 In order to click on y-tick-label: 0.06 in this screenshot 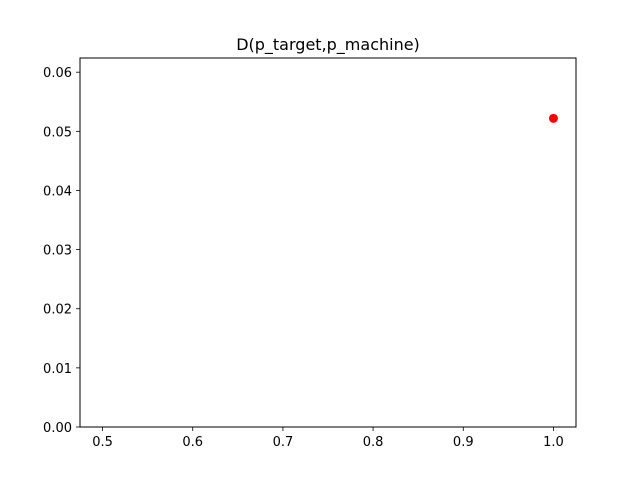, I will do `click(57, 73)`.